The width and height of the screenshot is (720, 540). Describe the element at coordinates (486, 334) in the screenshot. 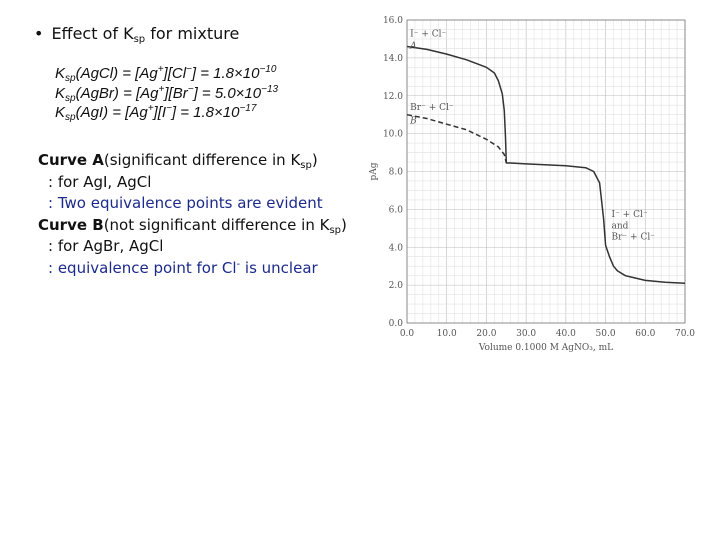

I see `x-tick-label: 20.0` at that location.